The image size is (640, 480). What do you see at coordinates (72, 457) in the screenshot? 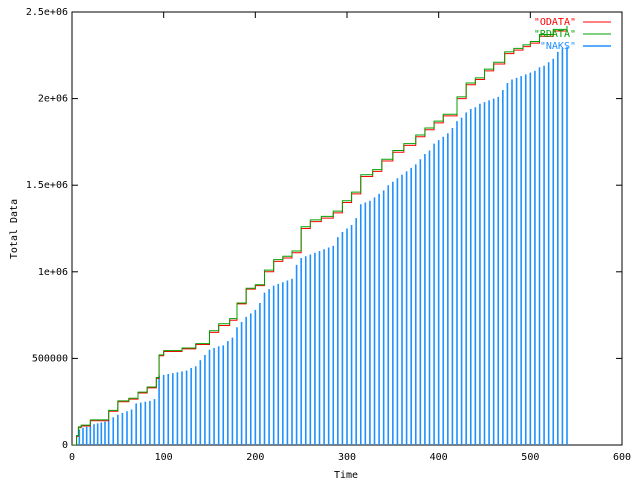
I see `x-tick-label: 0` at bounding box center [72, 457].